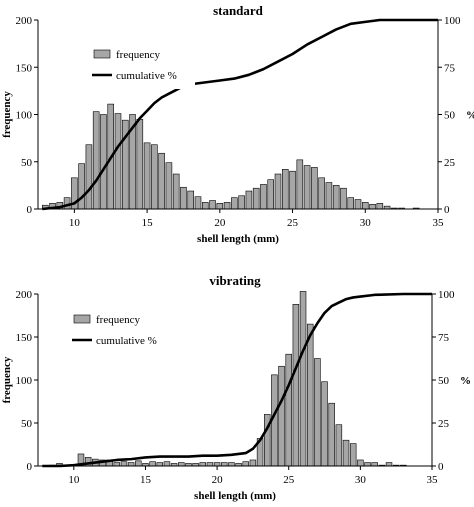 The height and width of the screenshot is (507, 474). I want to click on x-tick-label: 15, so click(146, 480).